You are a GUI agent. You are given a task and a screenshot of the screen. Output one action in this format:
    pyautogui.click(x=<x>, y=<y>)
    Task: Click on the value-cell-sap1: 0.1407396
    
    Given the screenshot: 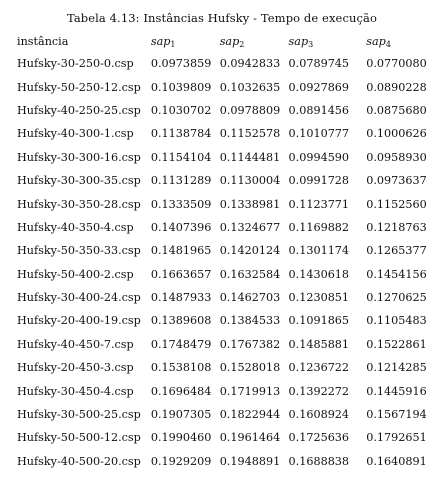 What is the action you would take?
    pyautogui.click(x=181, y=227)
    